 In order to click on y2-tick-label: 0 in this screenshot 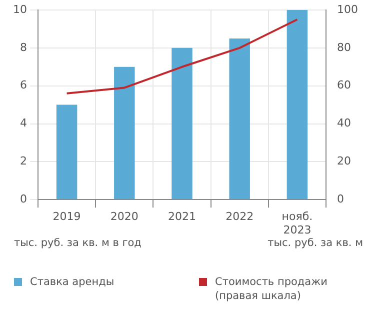, I will do `click(340, 199)`.